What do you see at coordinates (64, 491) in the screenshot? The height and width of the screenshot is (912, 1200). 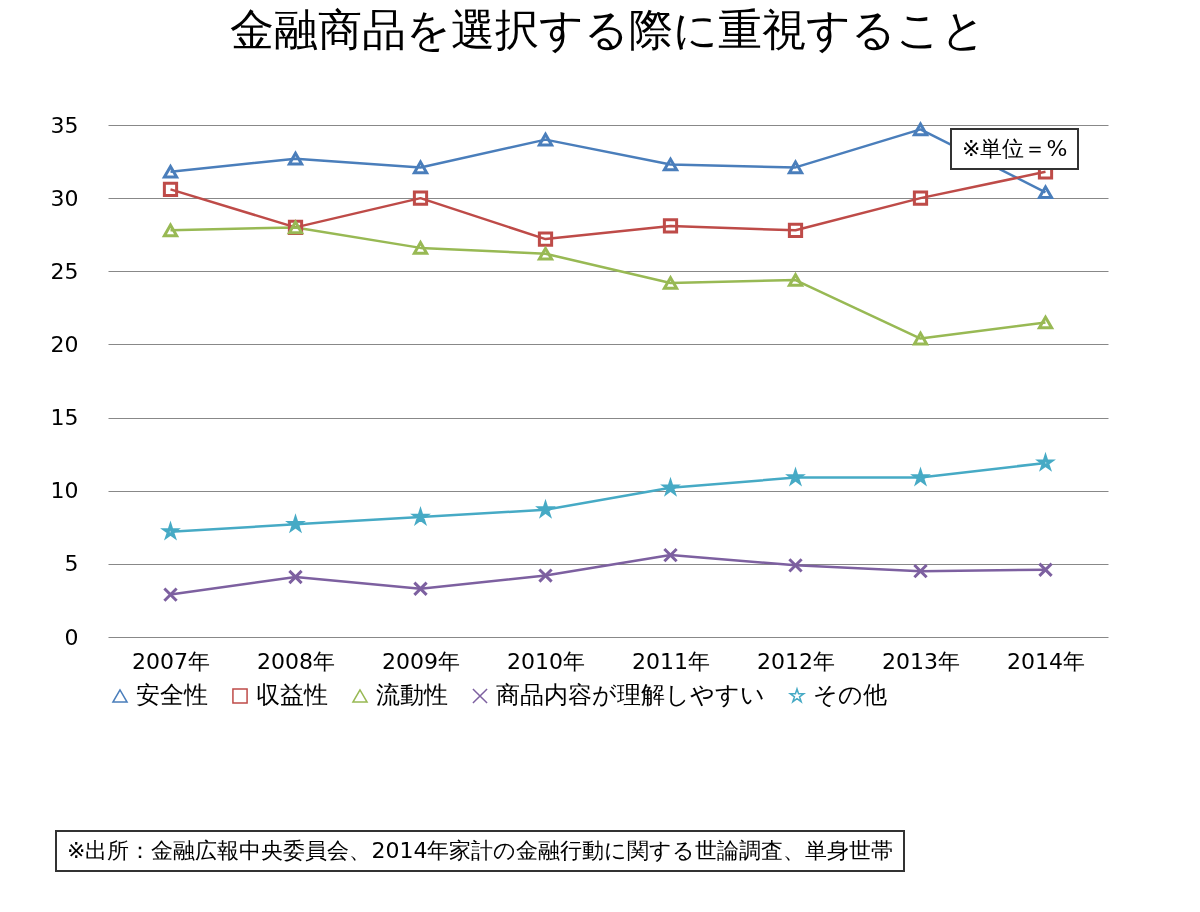 I see `y-tick-label: 10` at bounding box center [64, 491].